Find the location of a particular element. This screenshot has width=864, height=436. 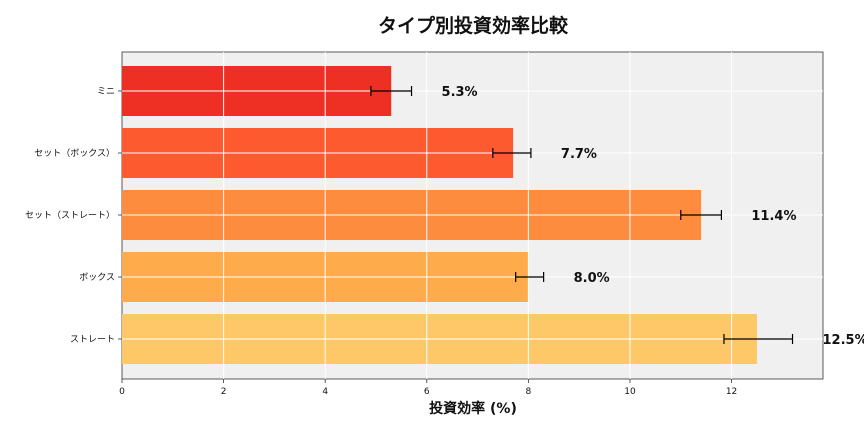

y-tick-label-2: セット（ストレート） is located at coordinates (70, 215).